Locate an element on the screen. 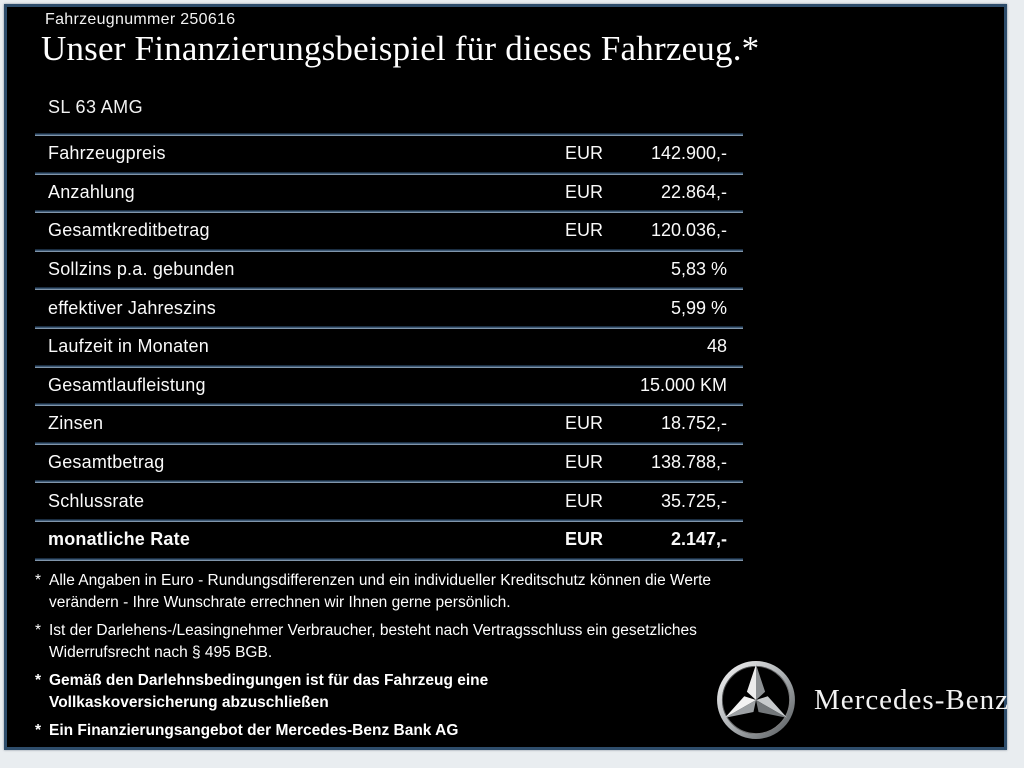 The image size is (1024, 768). row-label: Gesamtkreditbetrag is located at coordinates (129, 230).